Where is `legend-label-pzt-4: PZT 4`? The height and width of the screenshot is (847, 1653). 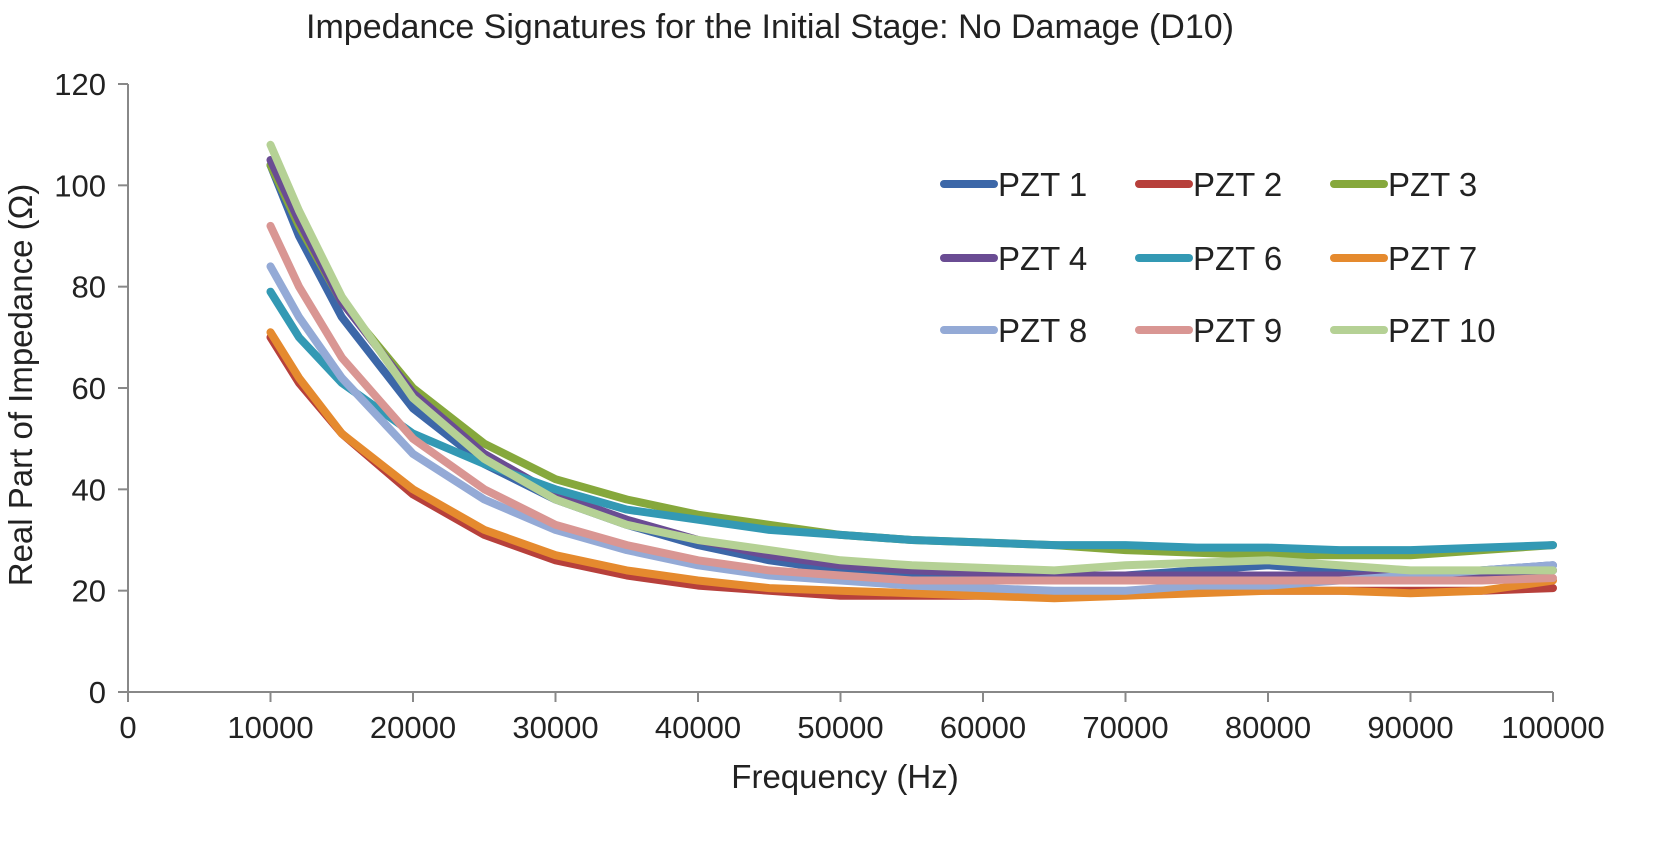
legend-label-pzt-4: PZT 4 is located at coordinates (1042, 258).